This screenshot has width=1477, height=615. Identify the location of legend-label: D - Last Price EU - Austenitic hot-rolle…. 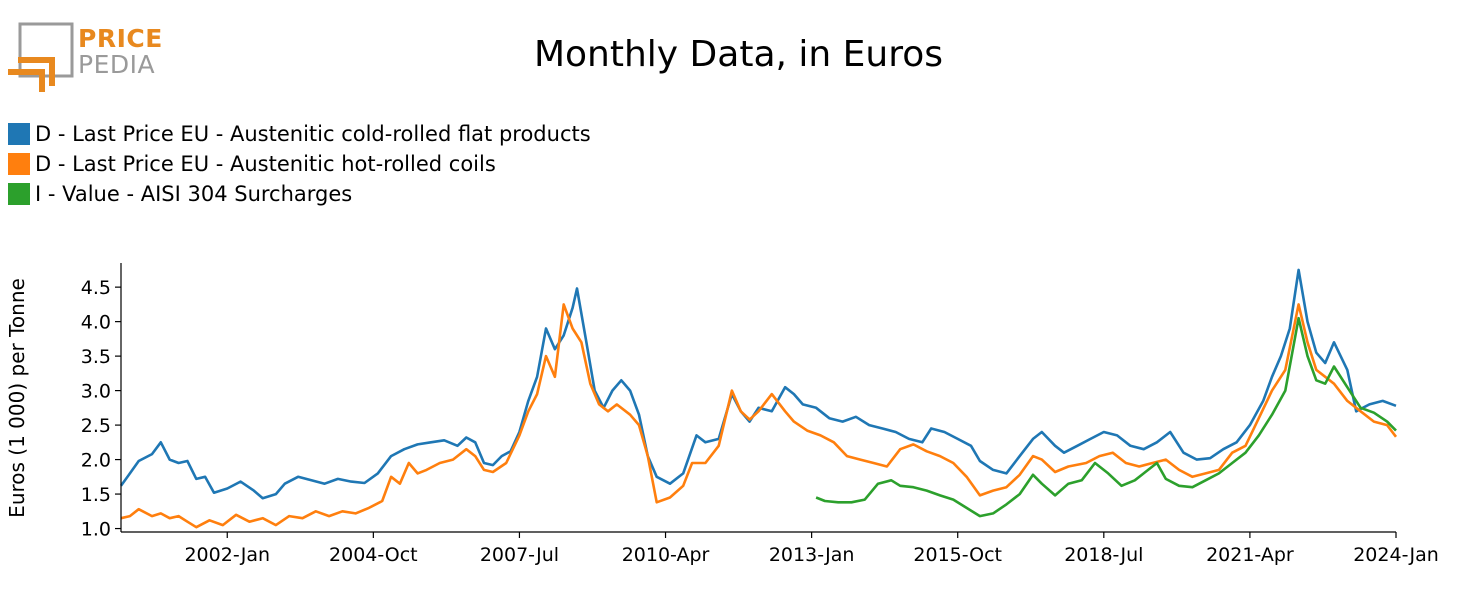
(265, 164).